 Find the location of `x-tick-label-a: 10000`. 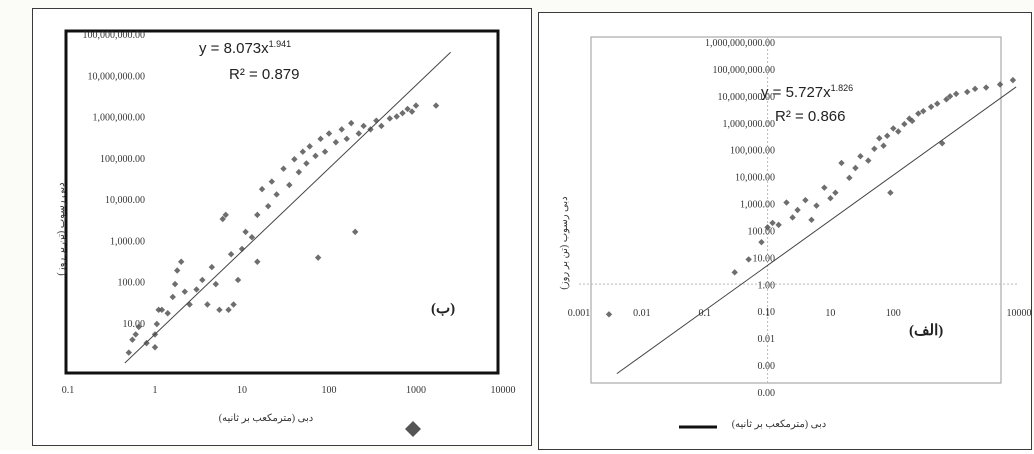

x-tick-label-a: 10000 is located at coordinates (1019, 313).